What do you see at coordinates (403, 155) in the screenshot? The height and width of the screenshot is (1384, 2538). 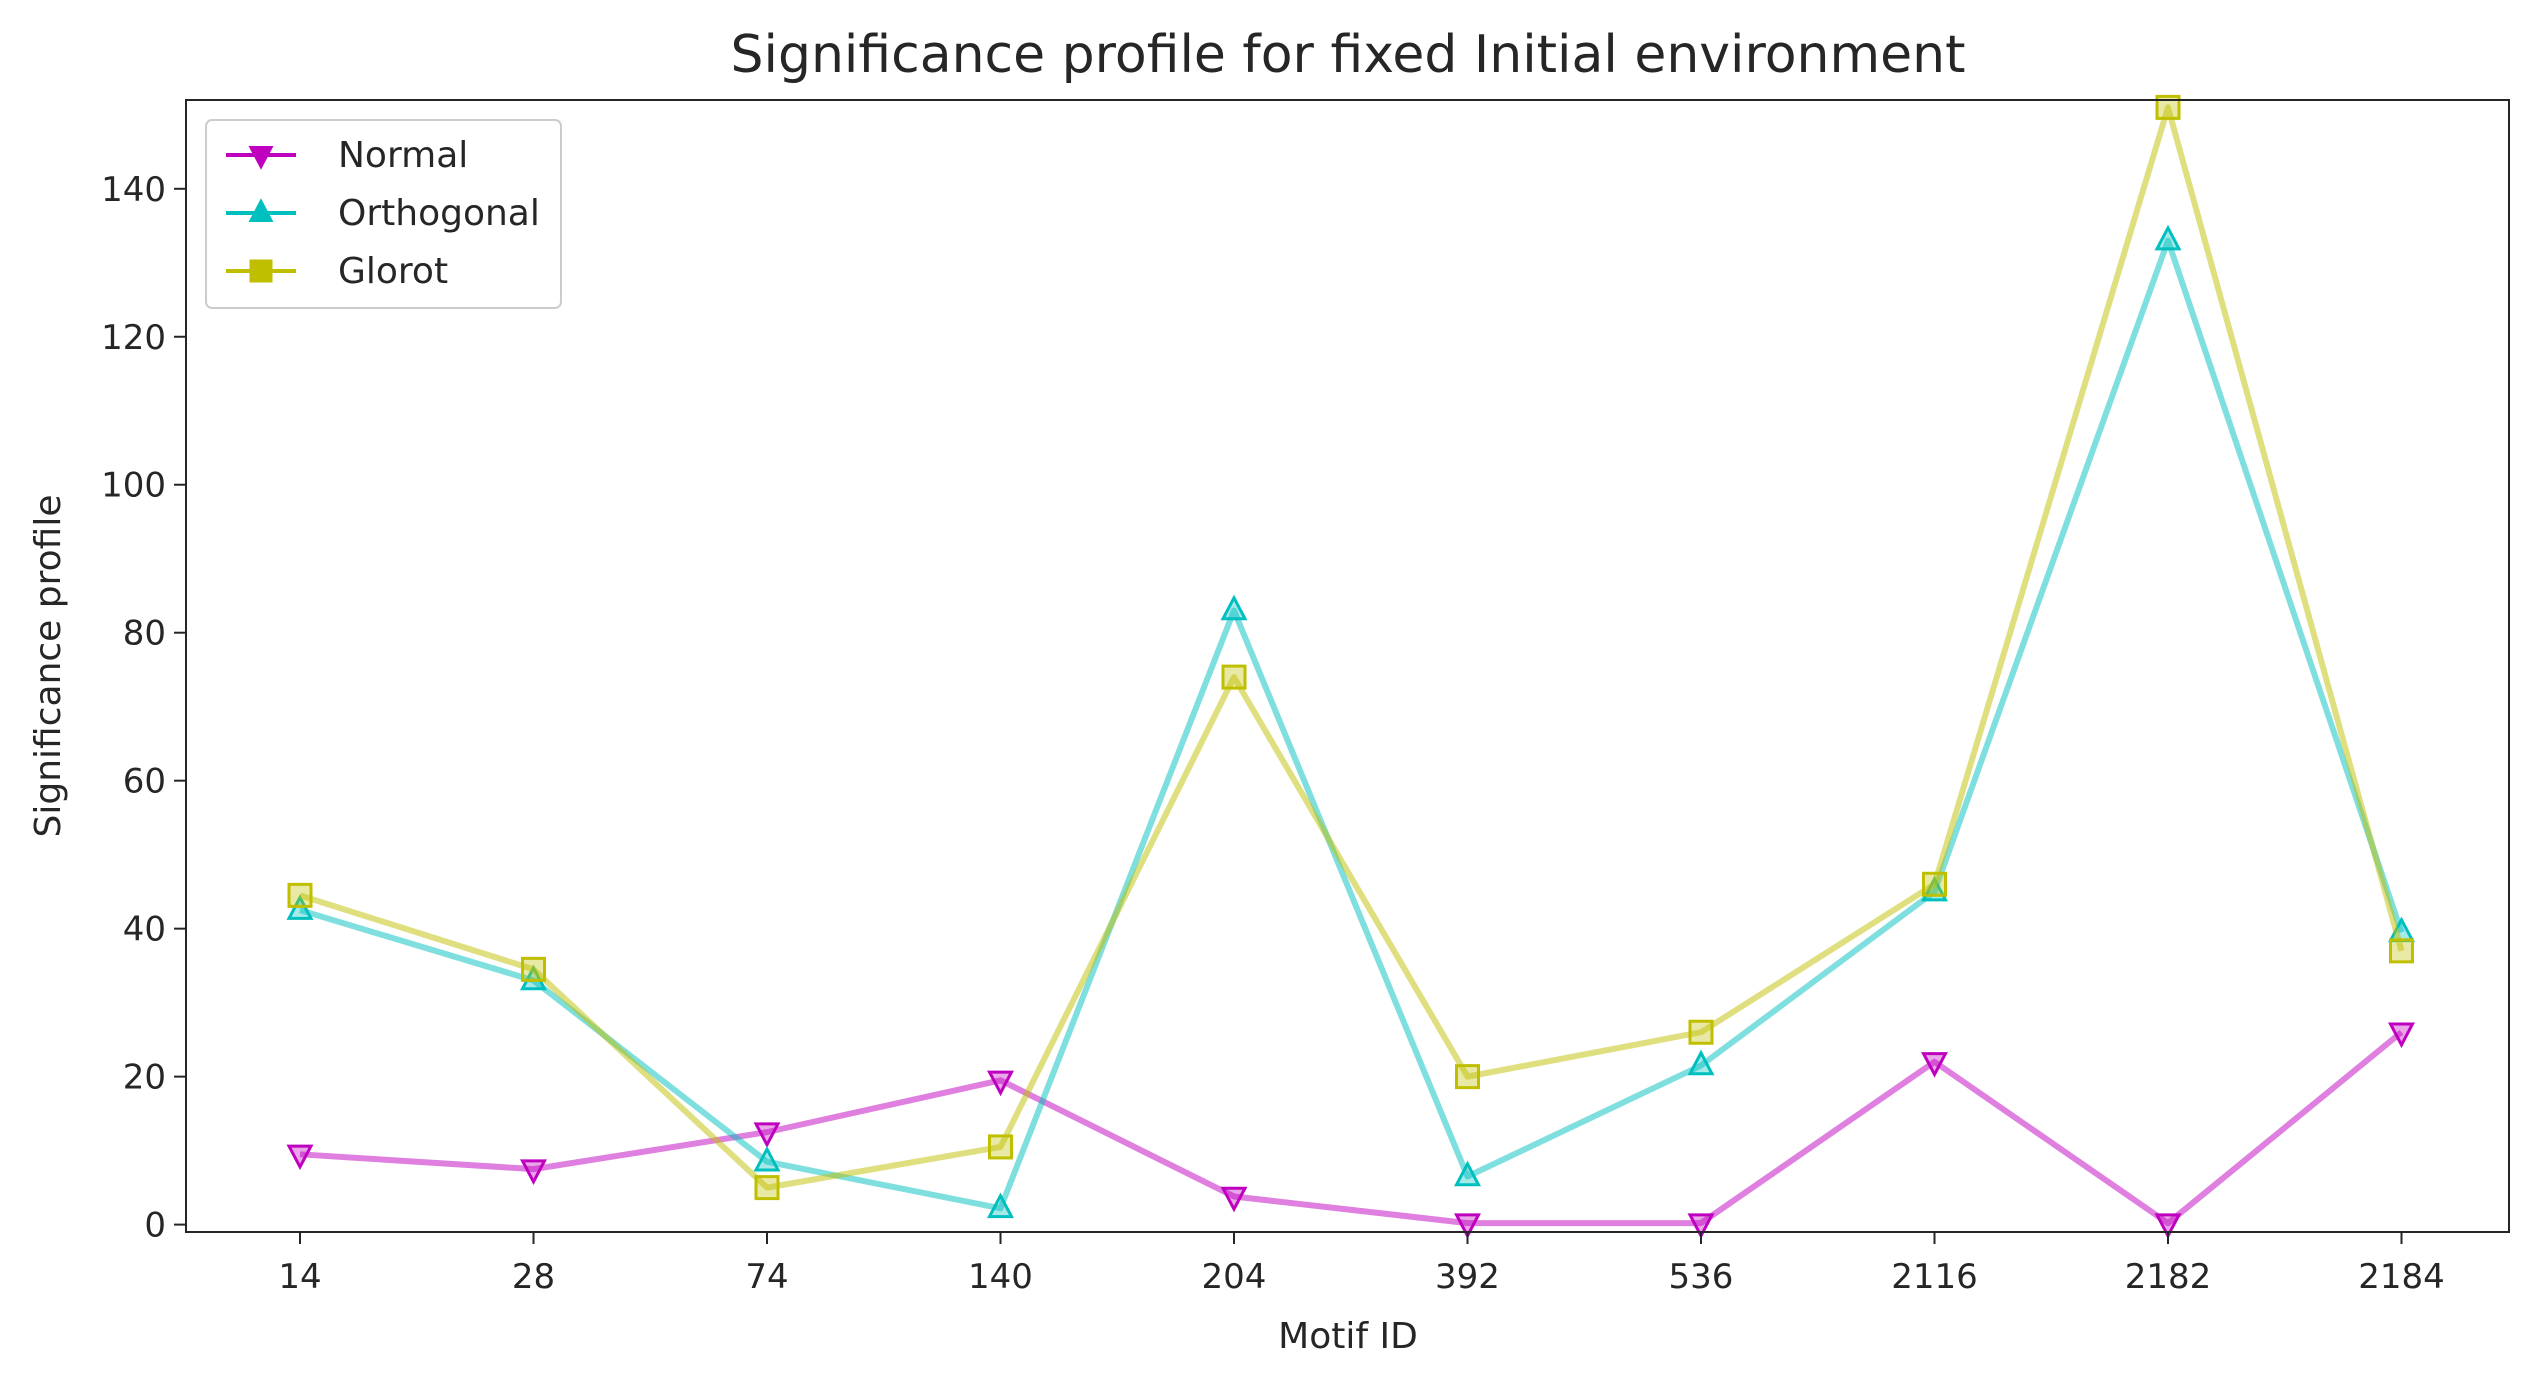 I see `legend-label: Normal` at bounding box center [403, 155].